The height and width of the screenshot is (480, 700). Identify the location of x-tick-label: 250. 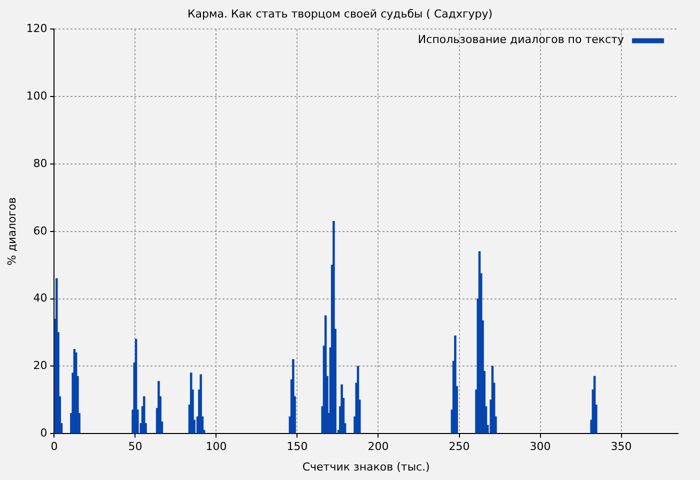
(459, 447).